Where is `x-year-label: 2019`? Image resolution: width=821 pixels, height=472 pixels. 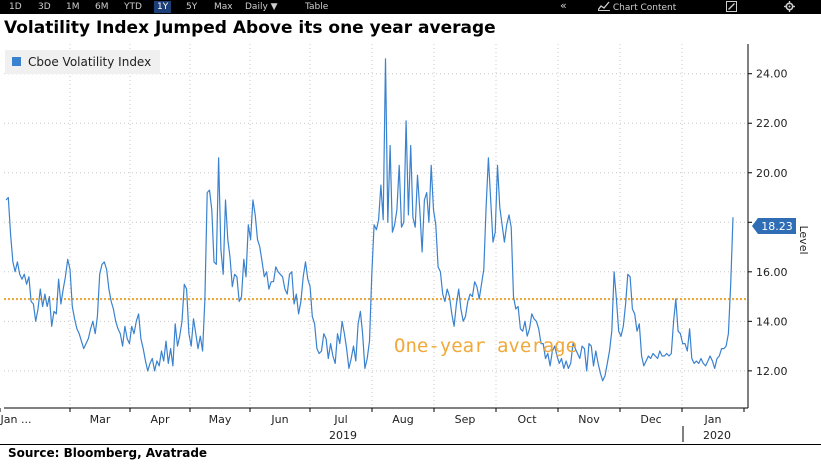 x-year-label: 2019 is located at coordinates (343, 435).